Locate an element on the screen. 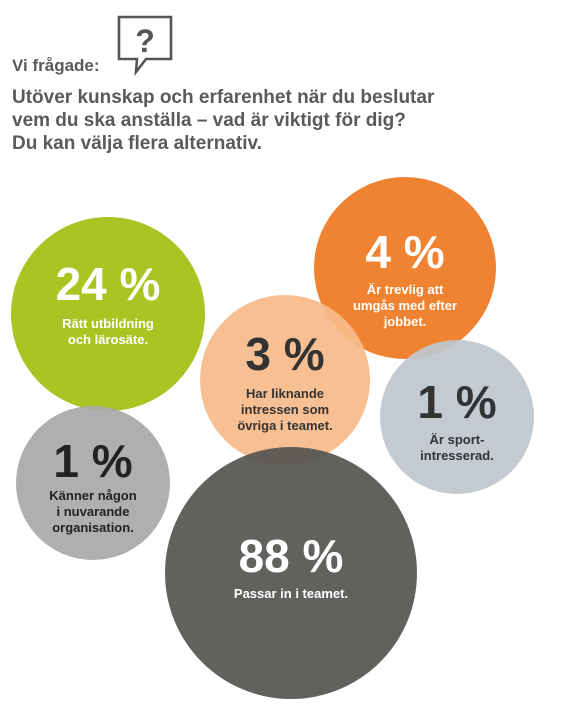 The width and height of the screenshot is (573, 710). bubble-interests-value: 3 % is located at coordinates (284, 354).